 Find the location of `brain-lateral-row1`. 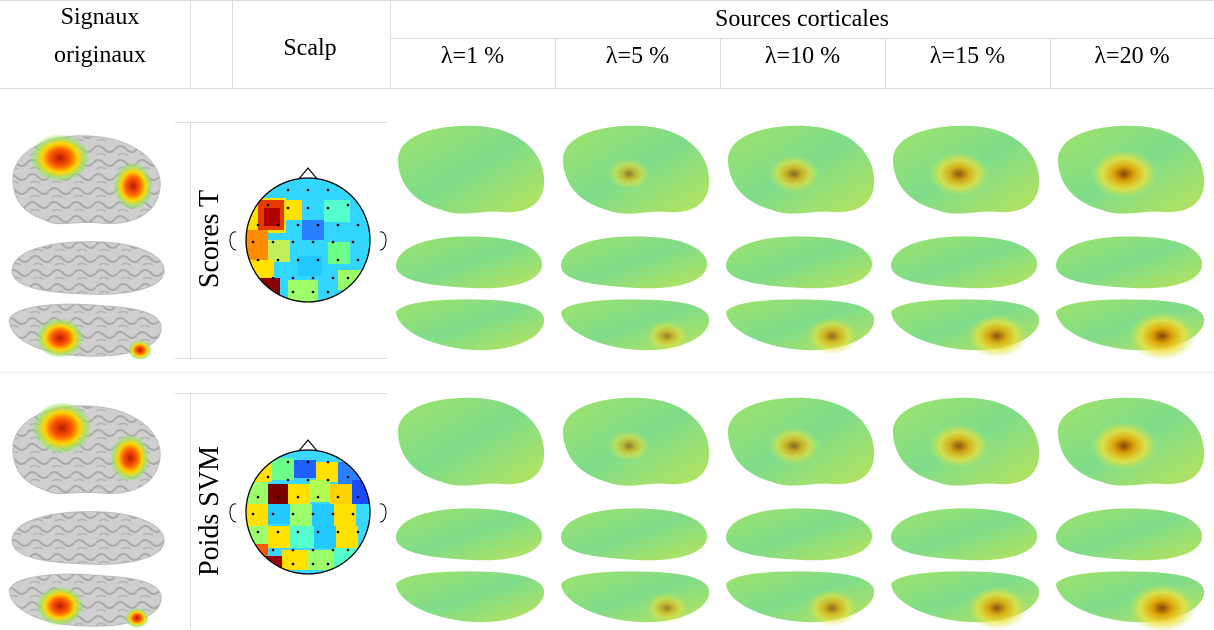

brain-lateral-row1 is located at coordinates (86, 179).